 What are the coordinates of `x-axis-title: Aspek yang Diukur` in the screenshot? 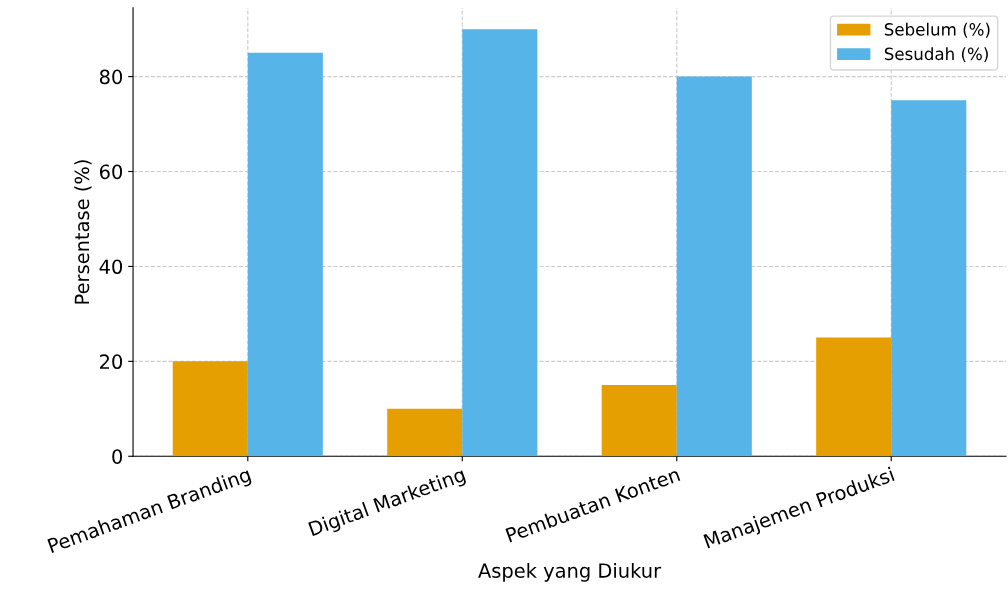 It's located at (570, 572).